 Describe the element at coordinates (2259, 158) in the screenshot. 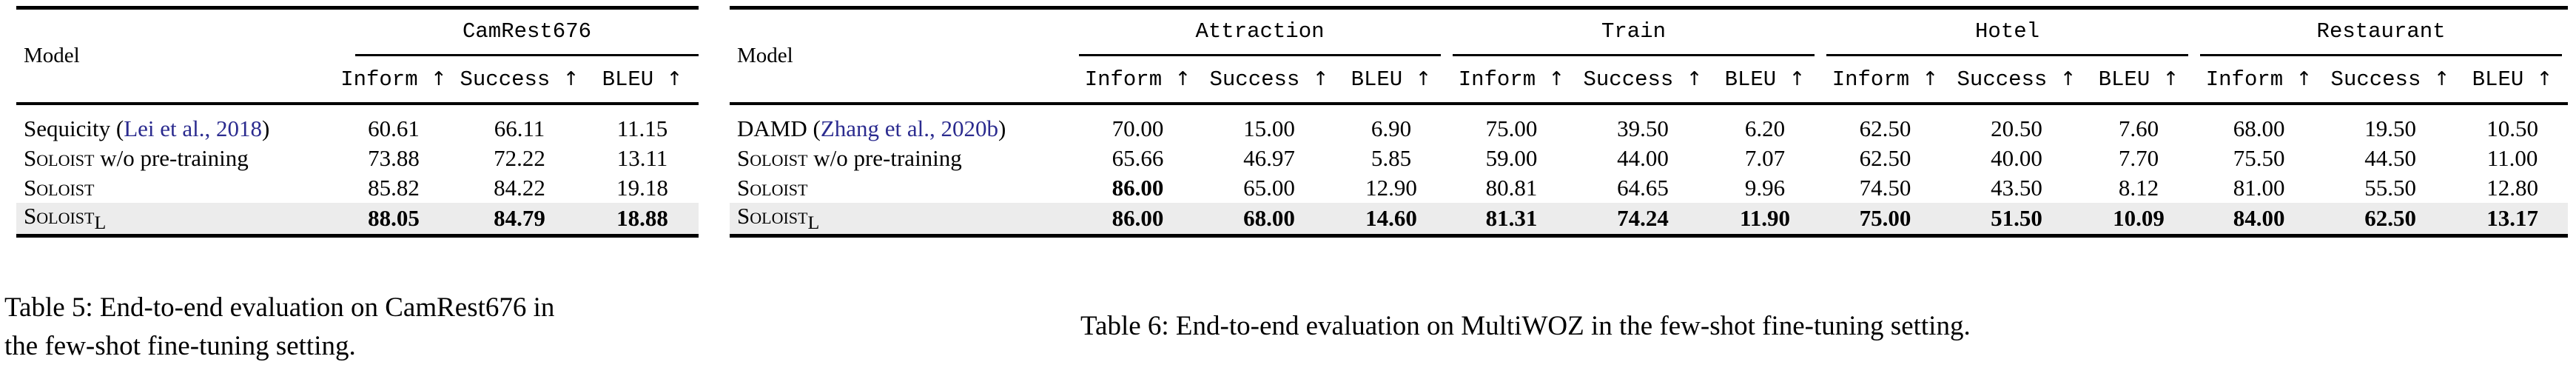

I see `value-cell: 75.50` at that location.